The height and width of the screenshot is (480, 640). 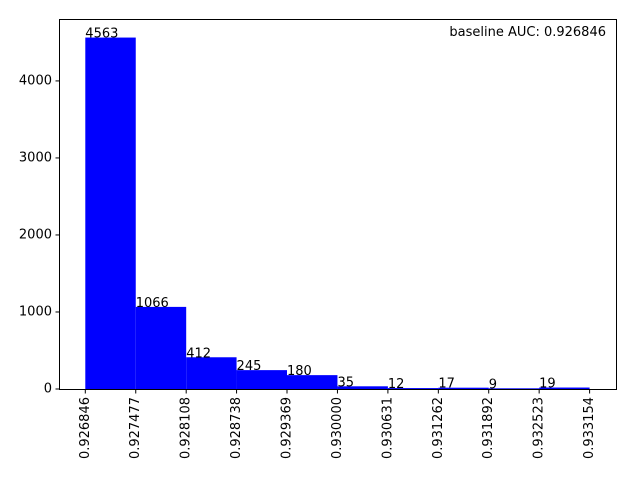 What do you see at coordinates (249, 366) in the screenshot?
I see `bar-value-label-4: 245` at bounding box center [249, 366].